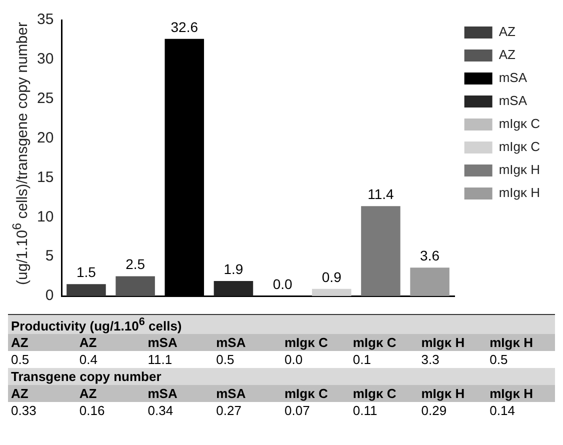 This screenshot has width=563, height=445. I want to click on data-label: 3.6, so click(430, 255).